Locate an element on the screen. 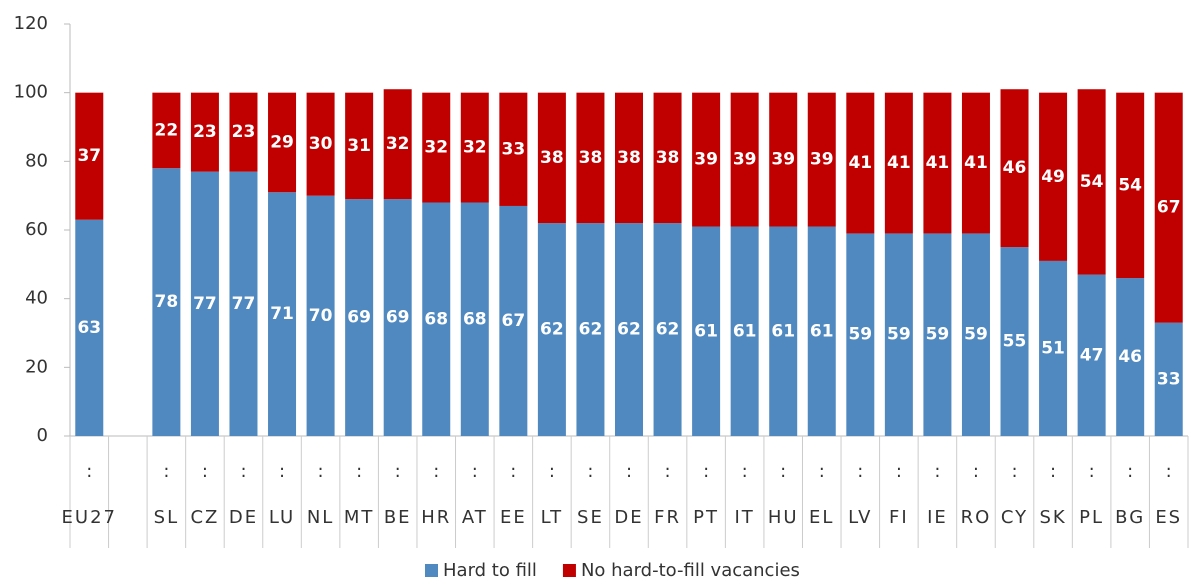 Image resolution: width=1198 pixels, height=584 pixels. data-label: 67 is located at coordinates (514, 321).